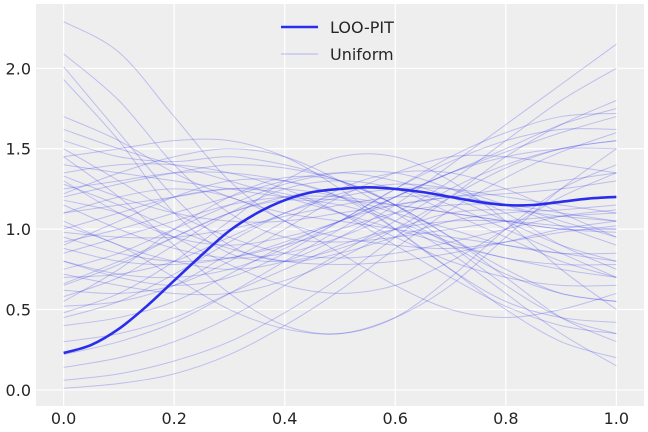  I want to click on x-tick-label-4: 0.8, so click(505, 418).